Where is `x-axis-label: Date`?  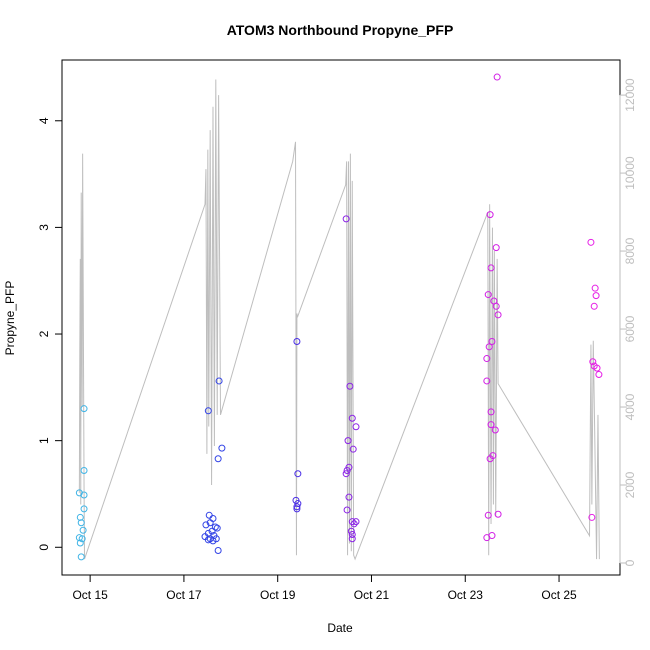 x-axis-label: Date is located at coordinates (340, 628).